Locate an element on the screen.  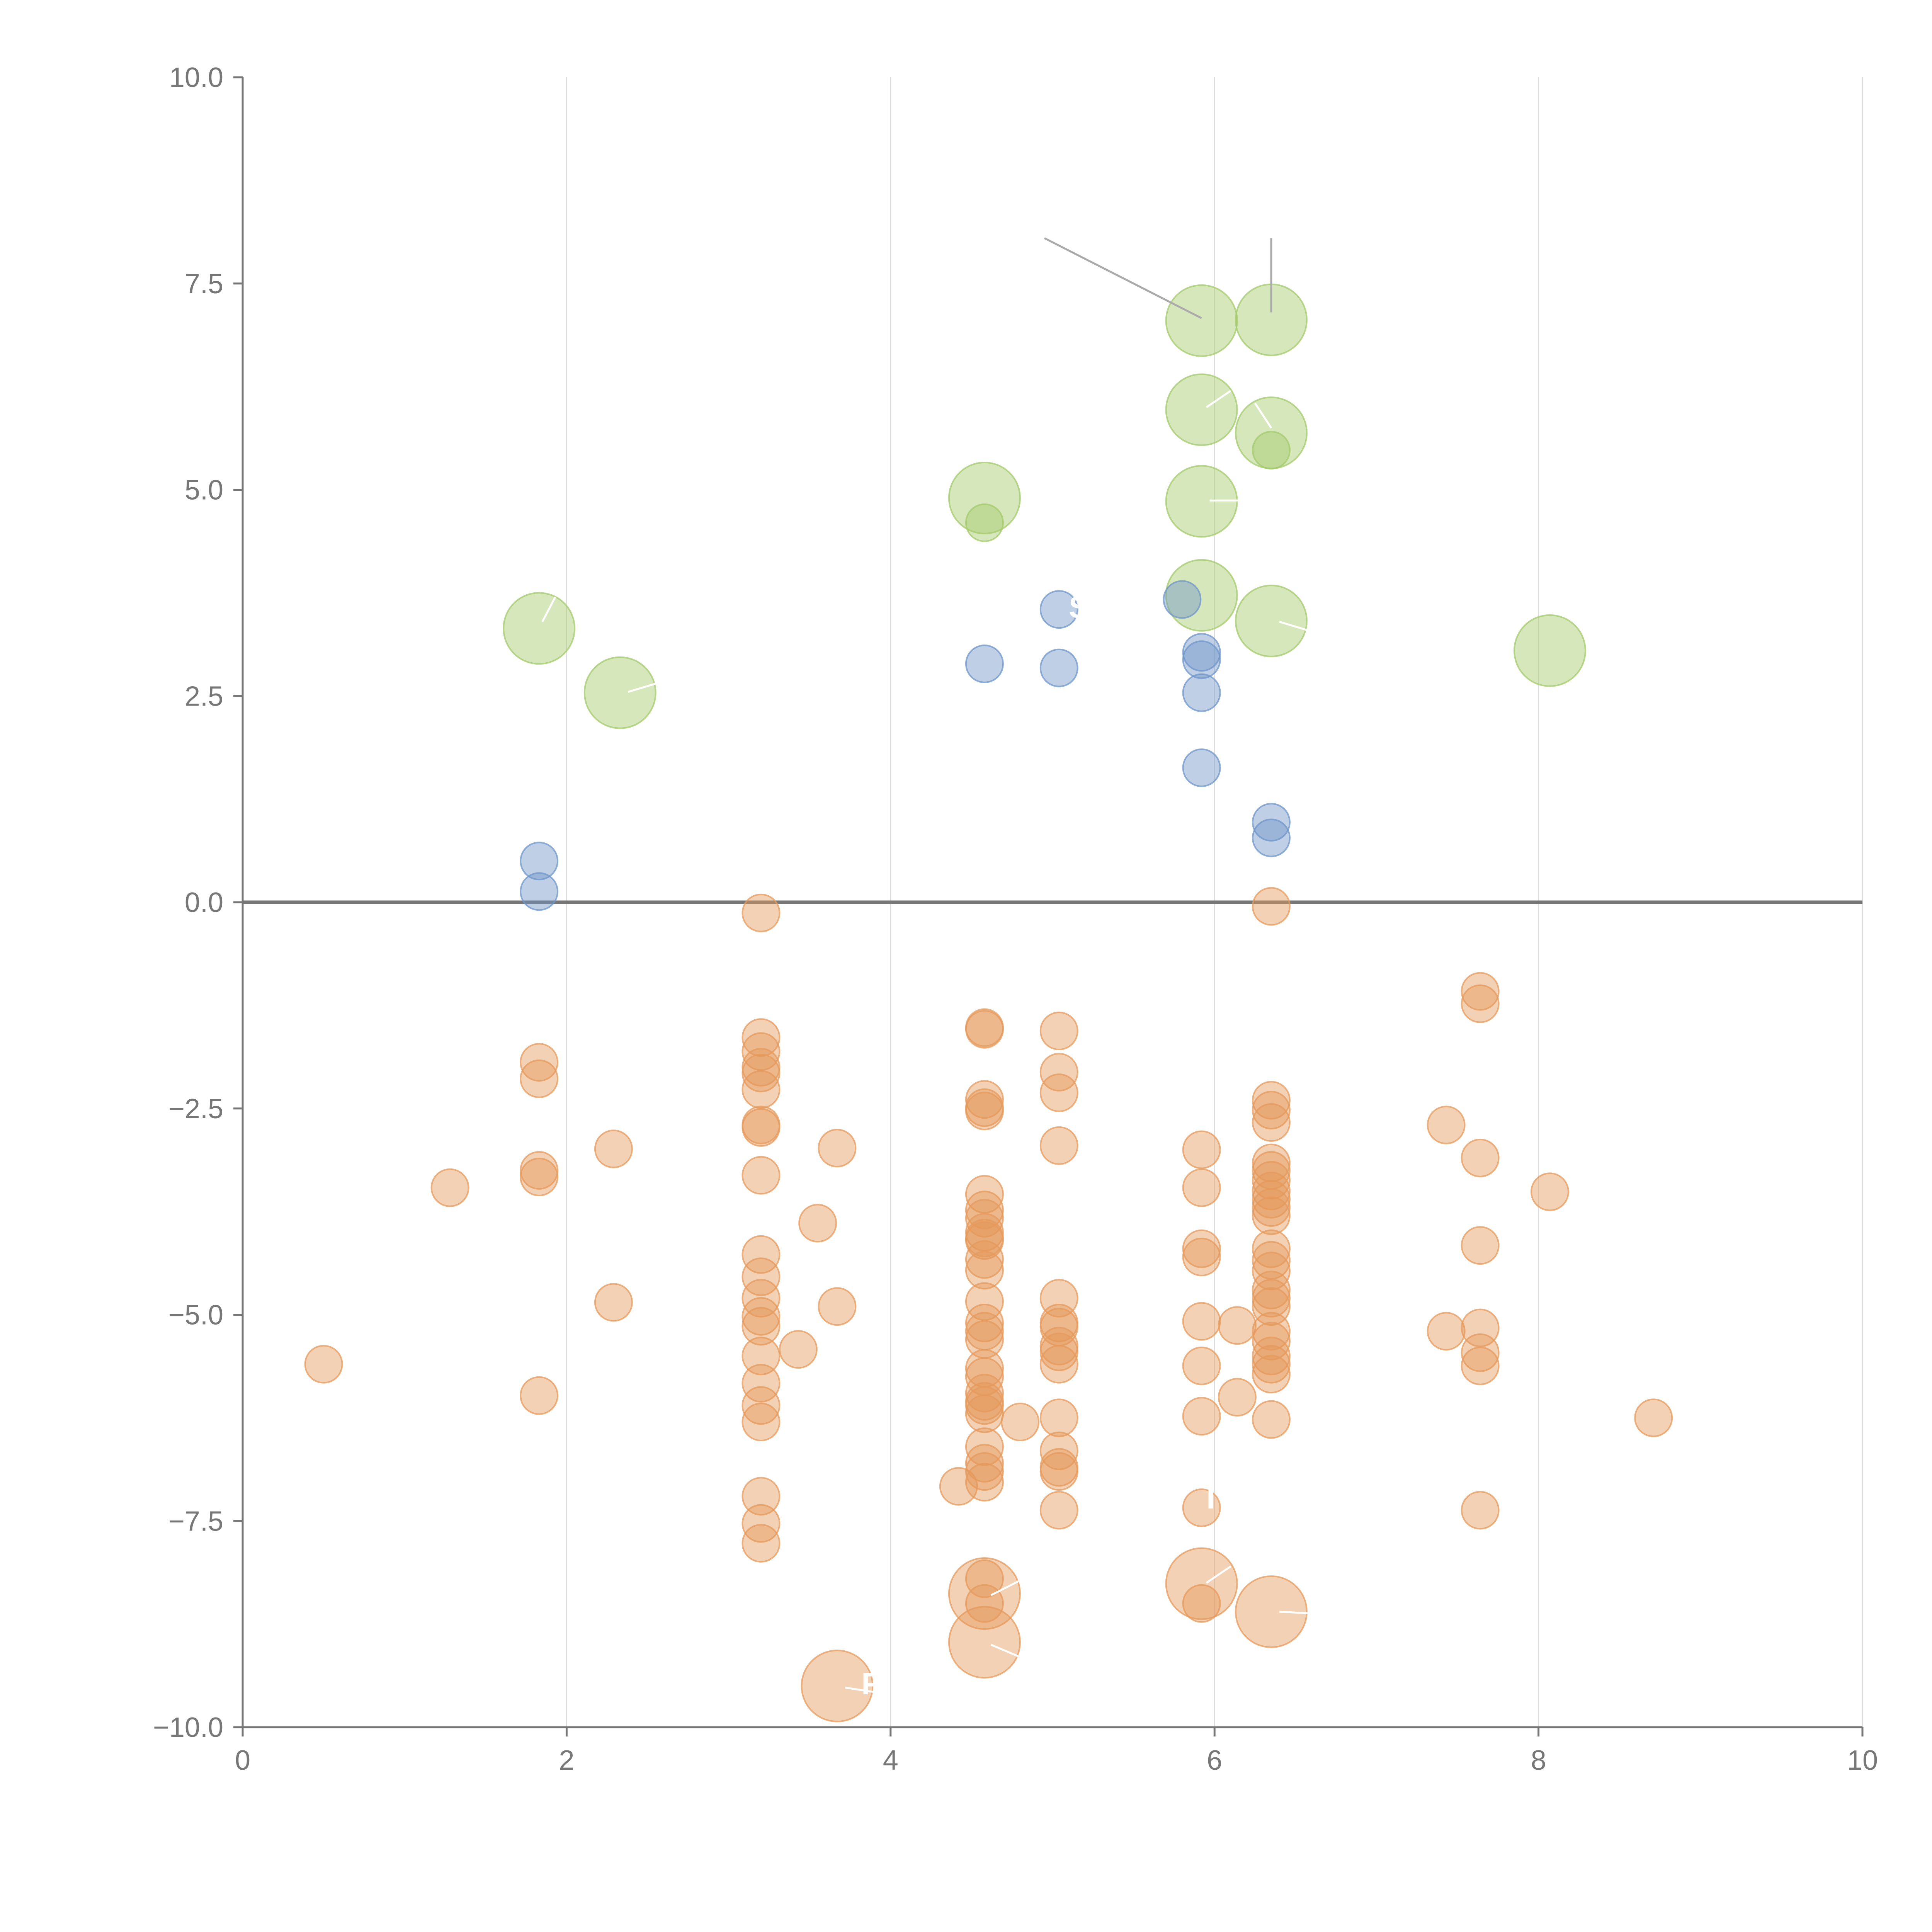
y-tick-label: −2.5 is located at coordinates (196, 1109).